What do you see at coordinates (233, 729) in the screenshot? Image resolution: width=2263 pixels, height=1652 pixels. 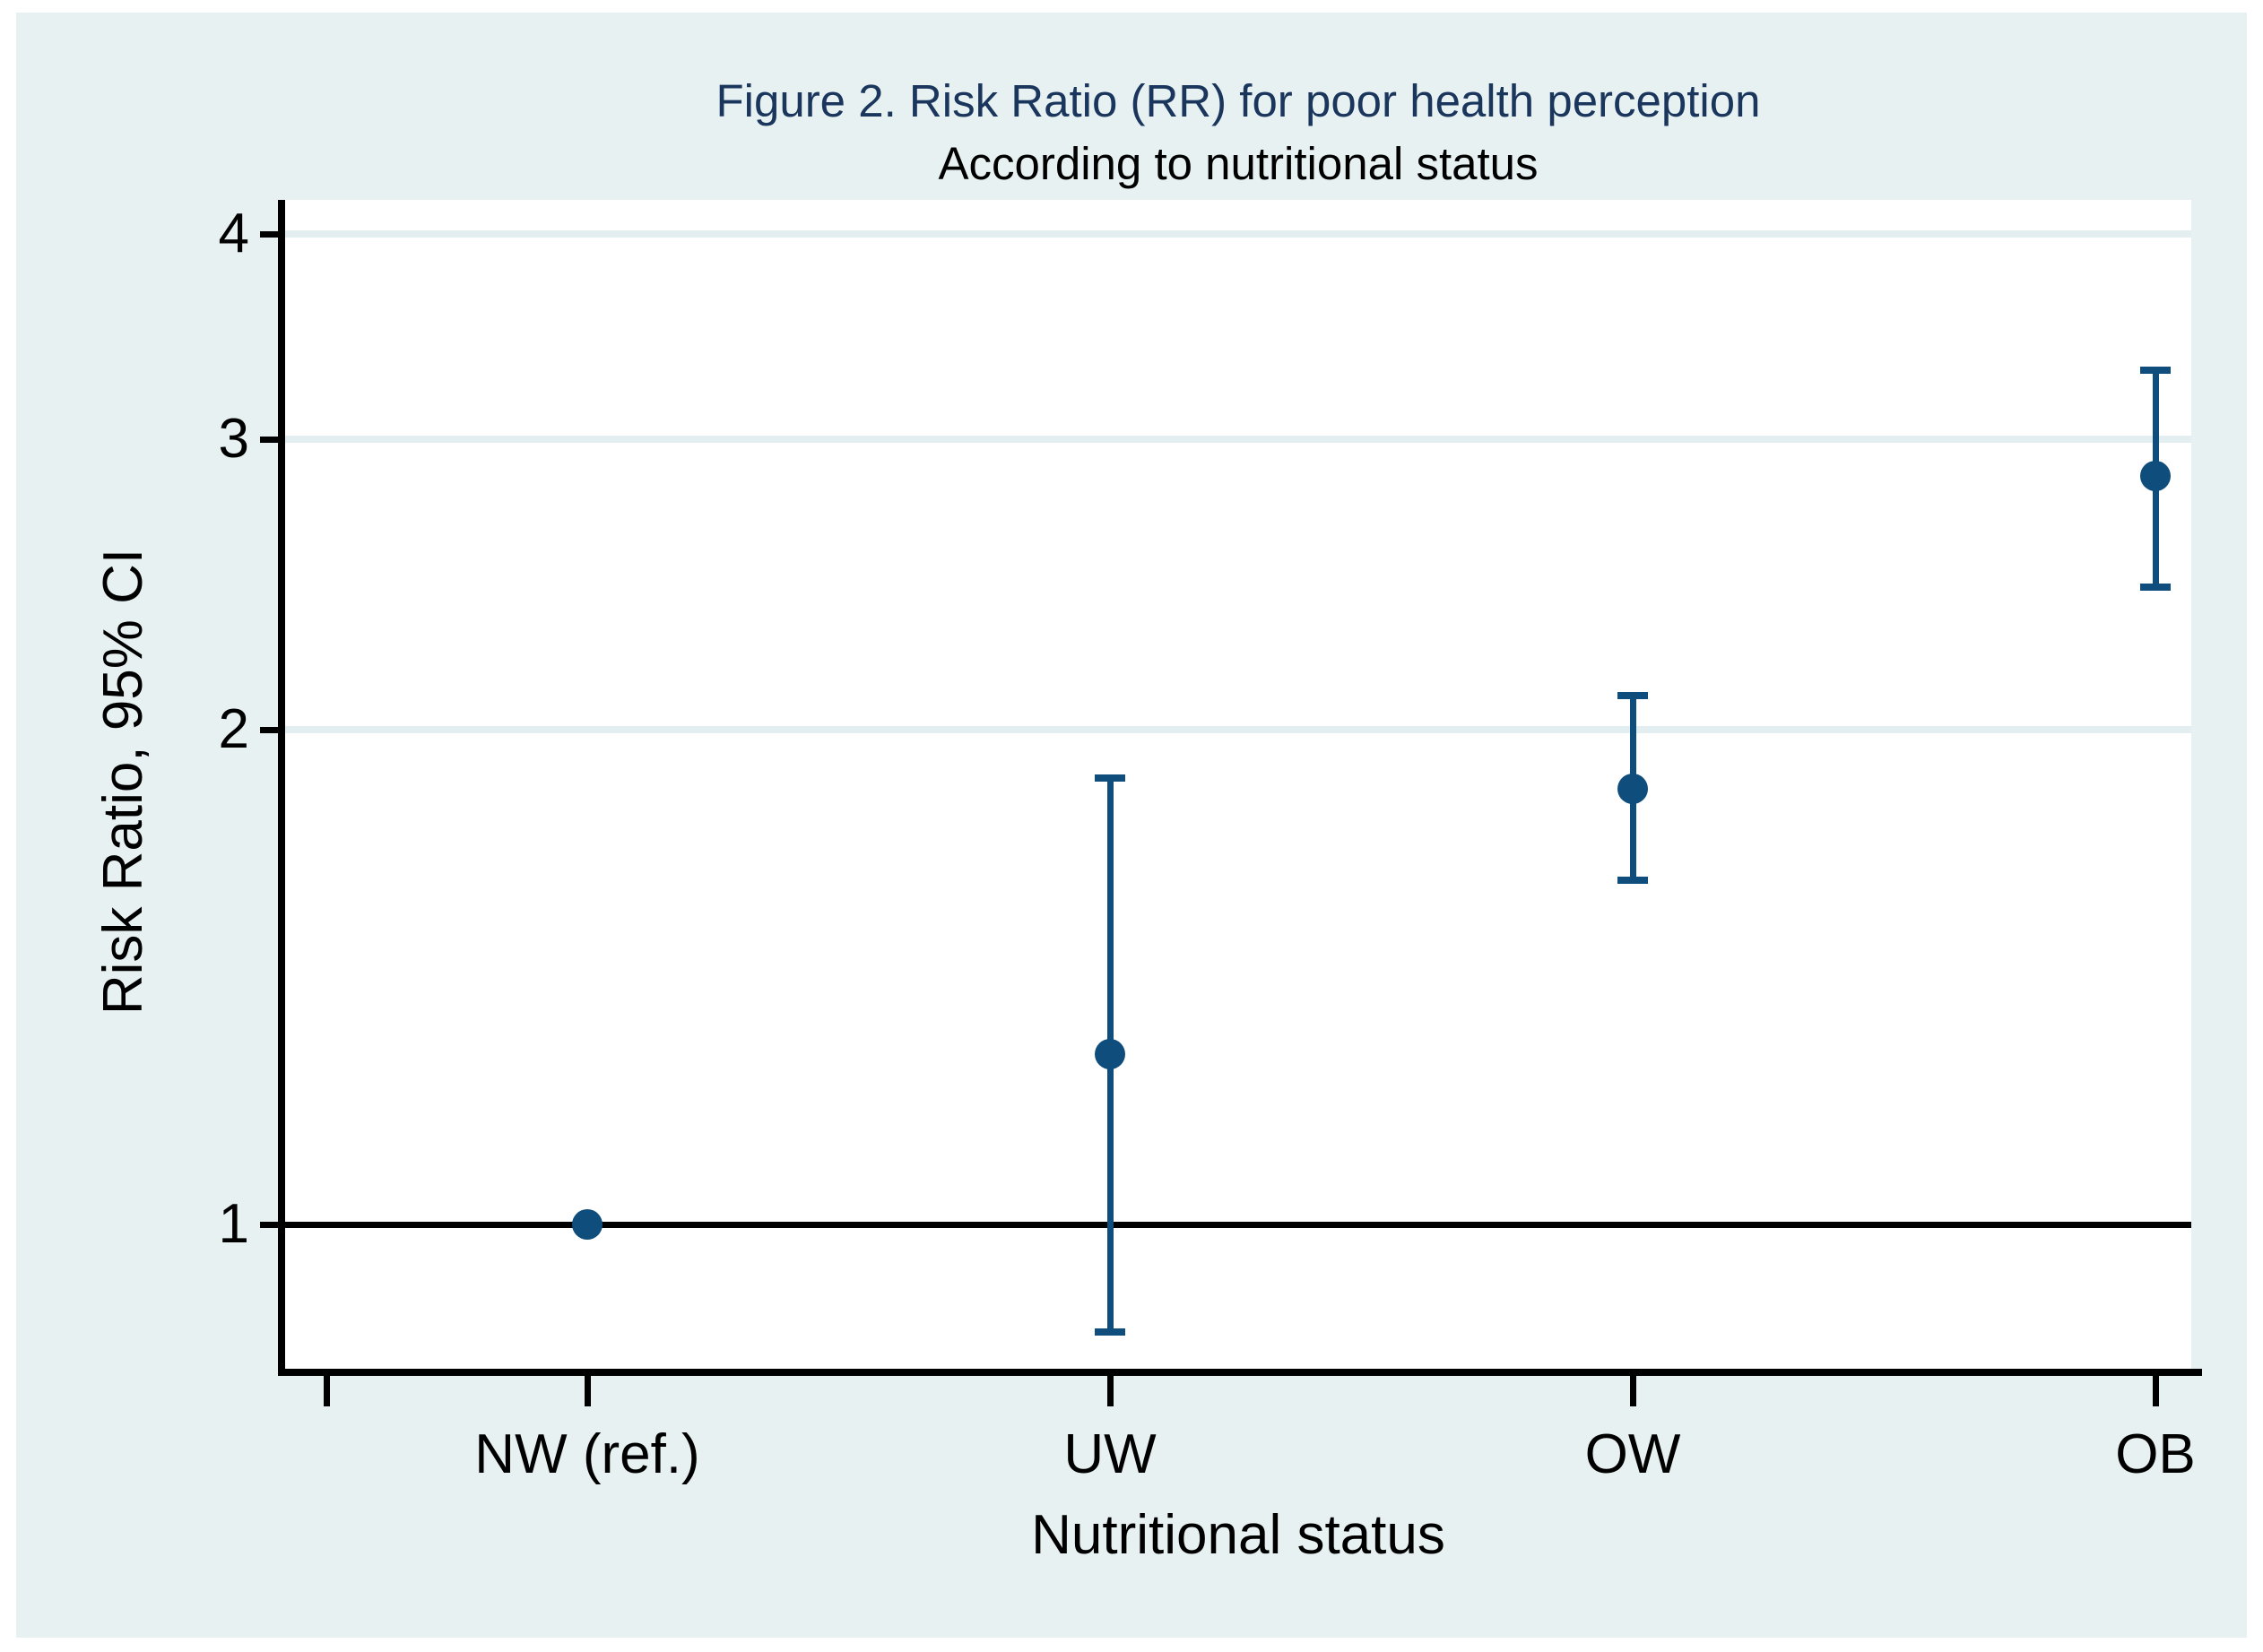 I see `y-tick-label: 2` at bounding box center [233, 729].